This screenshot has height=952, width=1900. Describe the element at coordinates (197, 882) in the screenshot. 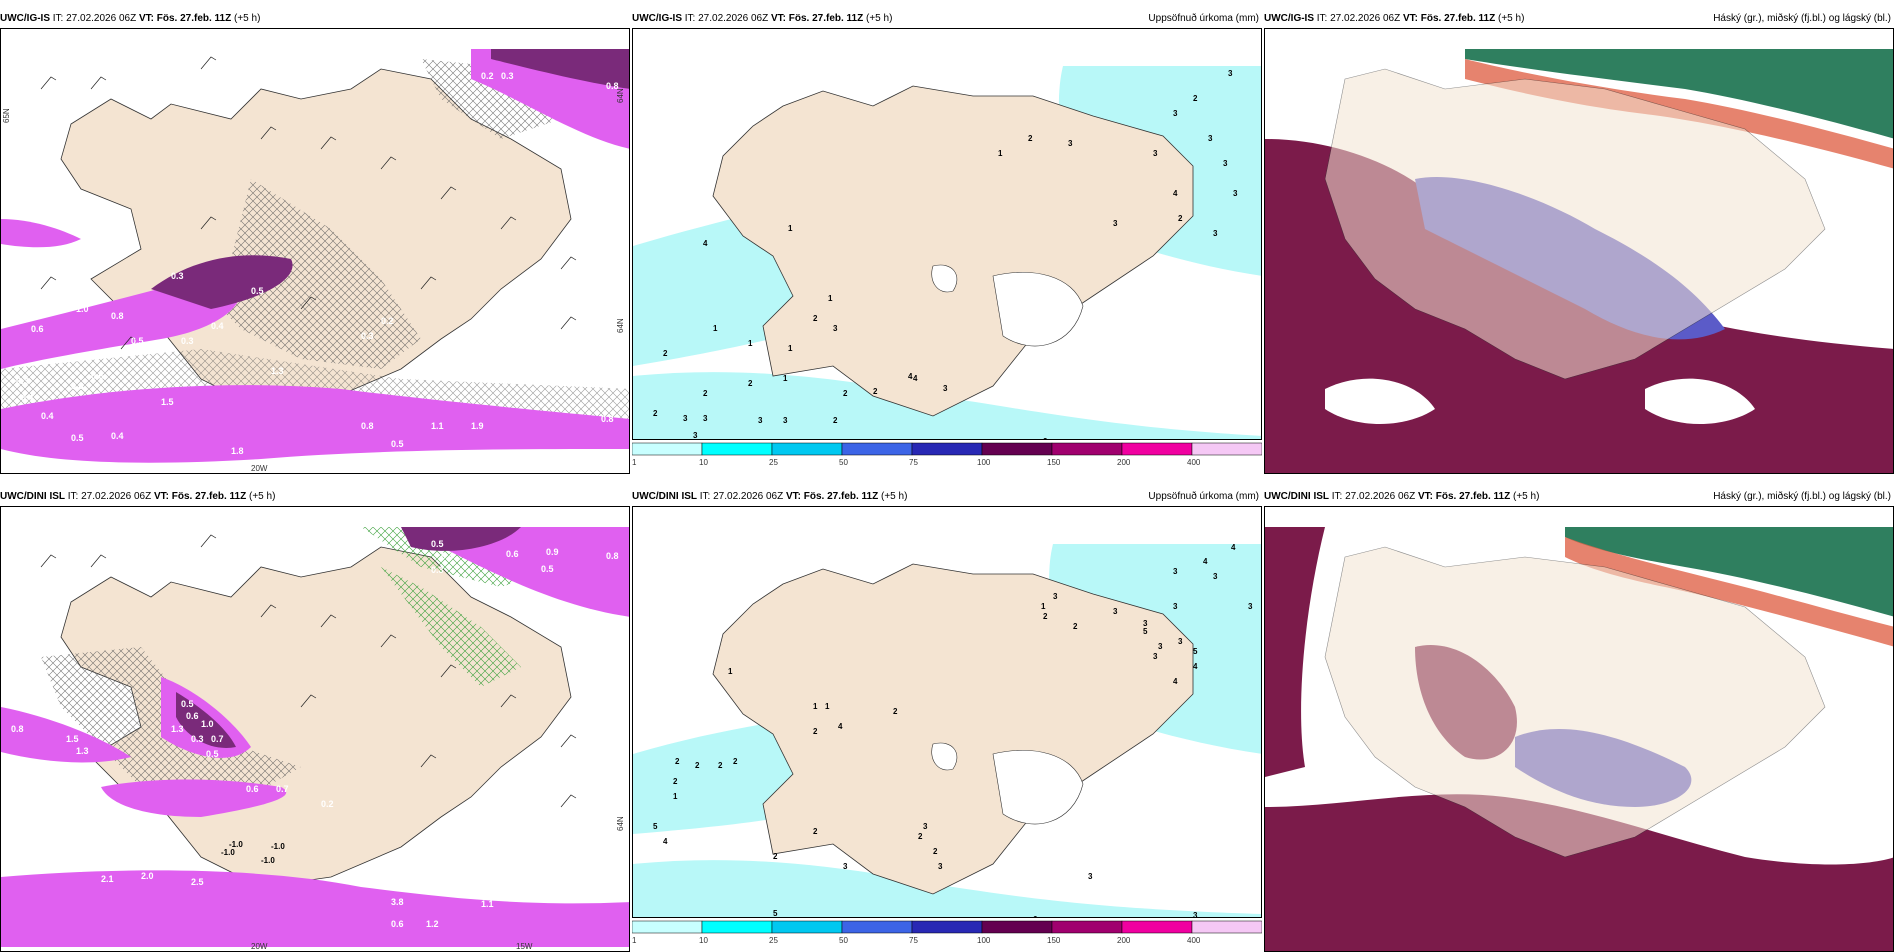

I see `svg-text: 2.5` at that location.